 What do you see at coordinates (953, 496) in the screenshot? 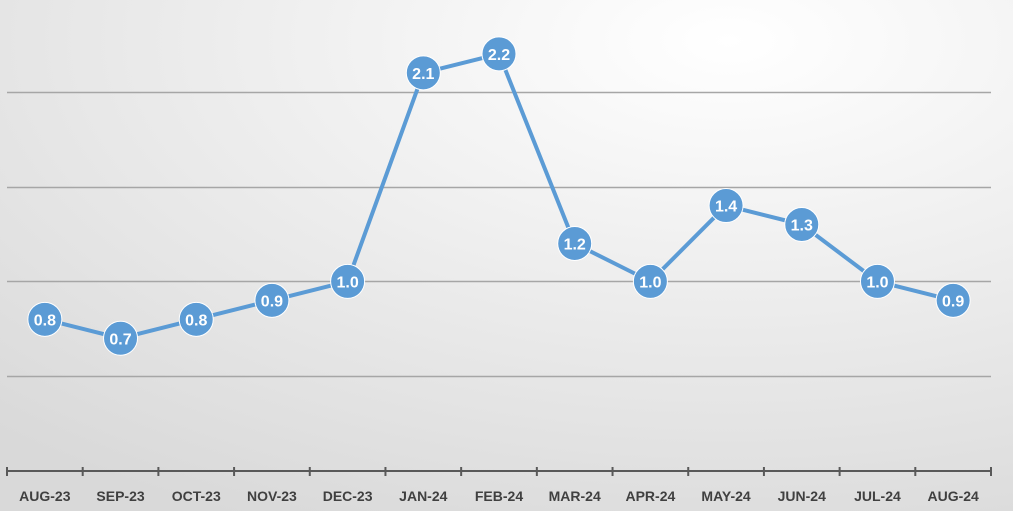
I see `x-tick-label: AUG-24` at bounding box center [953, 496].